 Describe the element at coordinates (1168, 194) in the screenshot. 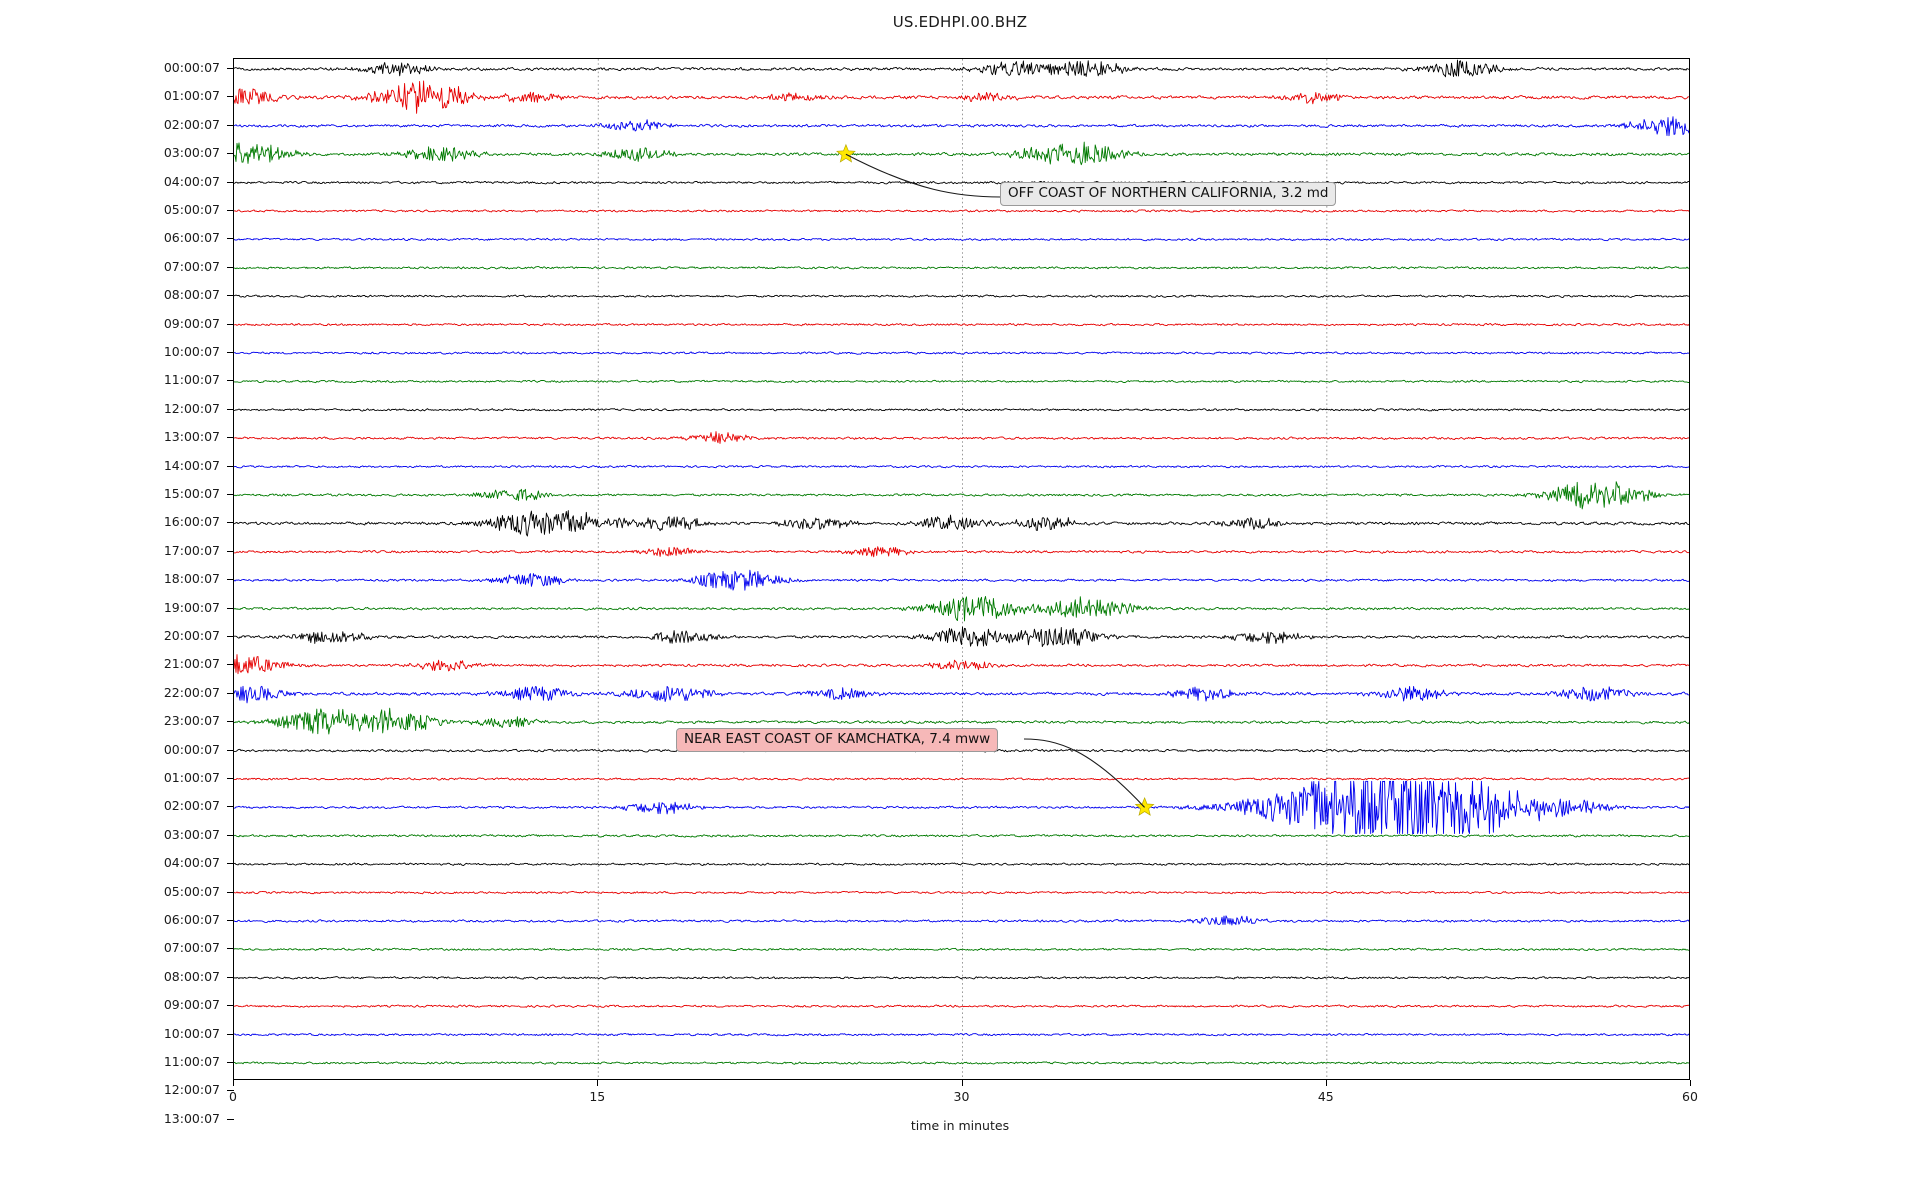

I see `event-annotation: OFF COAST OF NORTHERN CALIFORNIA, 3.2 md` at that location.